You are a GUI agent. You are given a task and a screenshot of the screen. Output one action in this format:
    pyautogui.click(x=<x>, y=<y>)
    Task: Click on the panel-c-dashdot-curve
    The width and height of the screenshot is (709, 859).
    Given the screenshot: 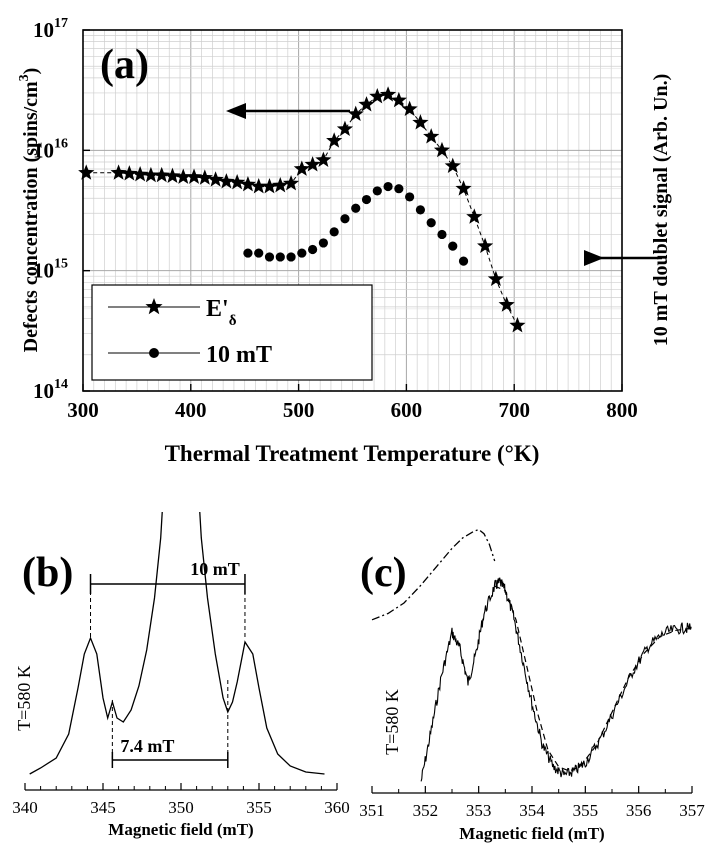 What is the action you would take?
    pyautogui.click(x=433, y=574)
    